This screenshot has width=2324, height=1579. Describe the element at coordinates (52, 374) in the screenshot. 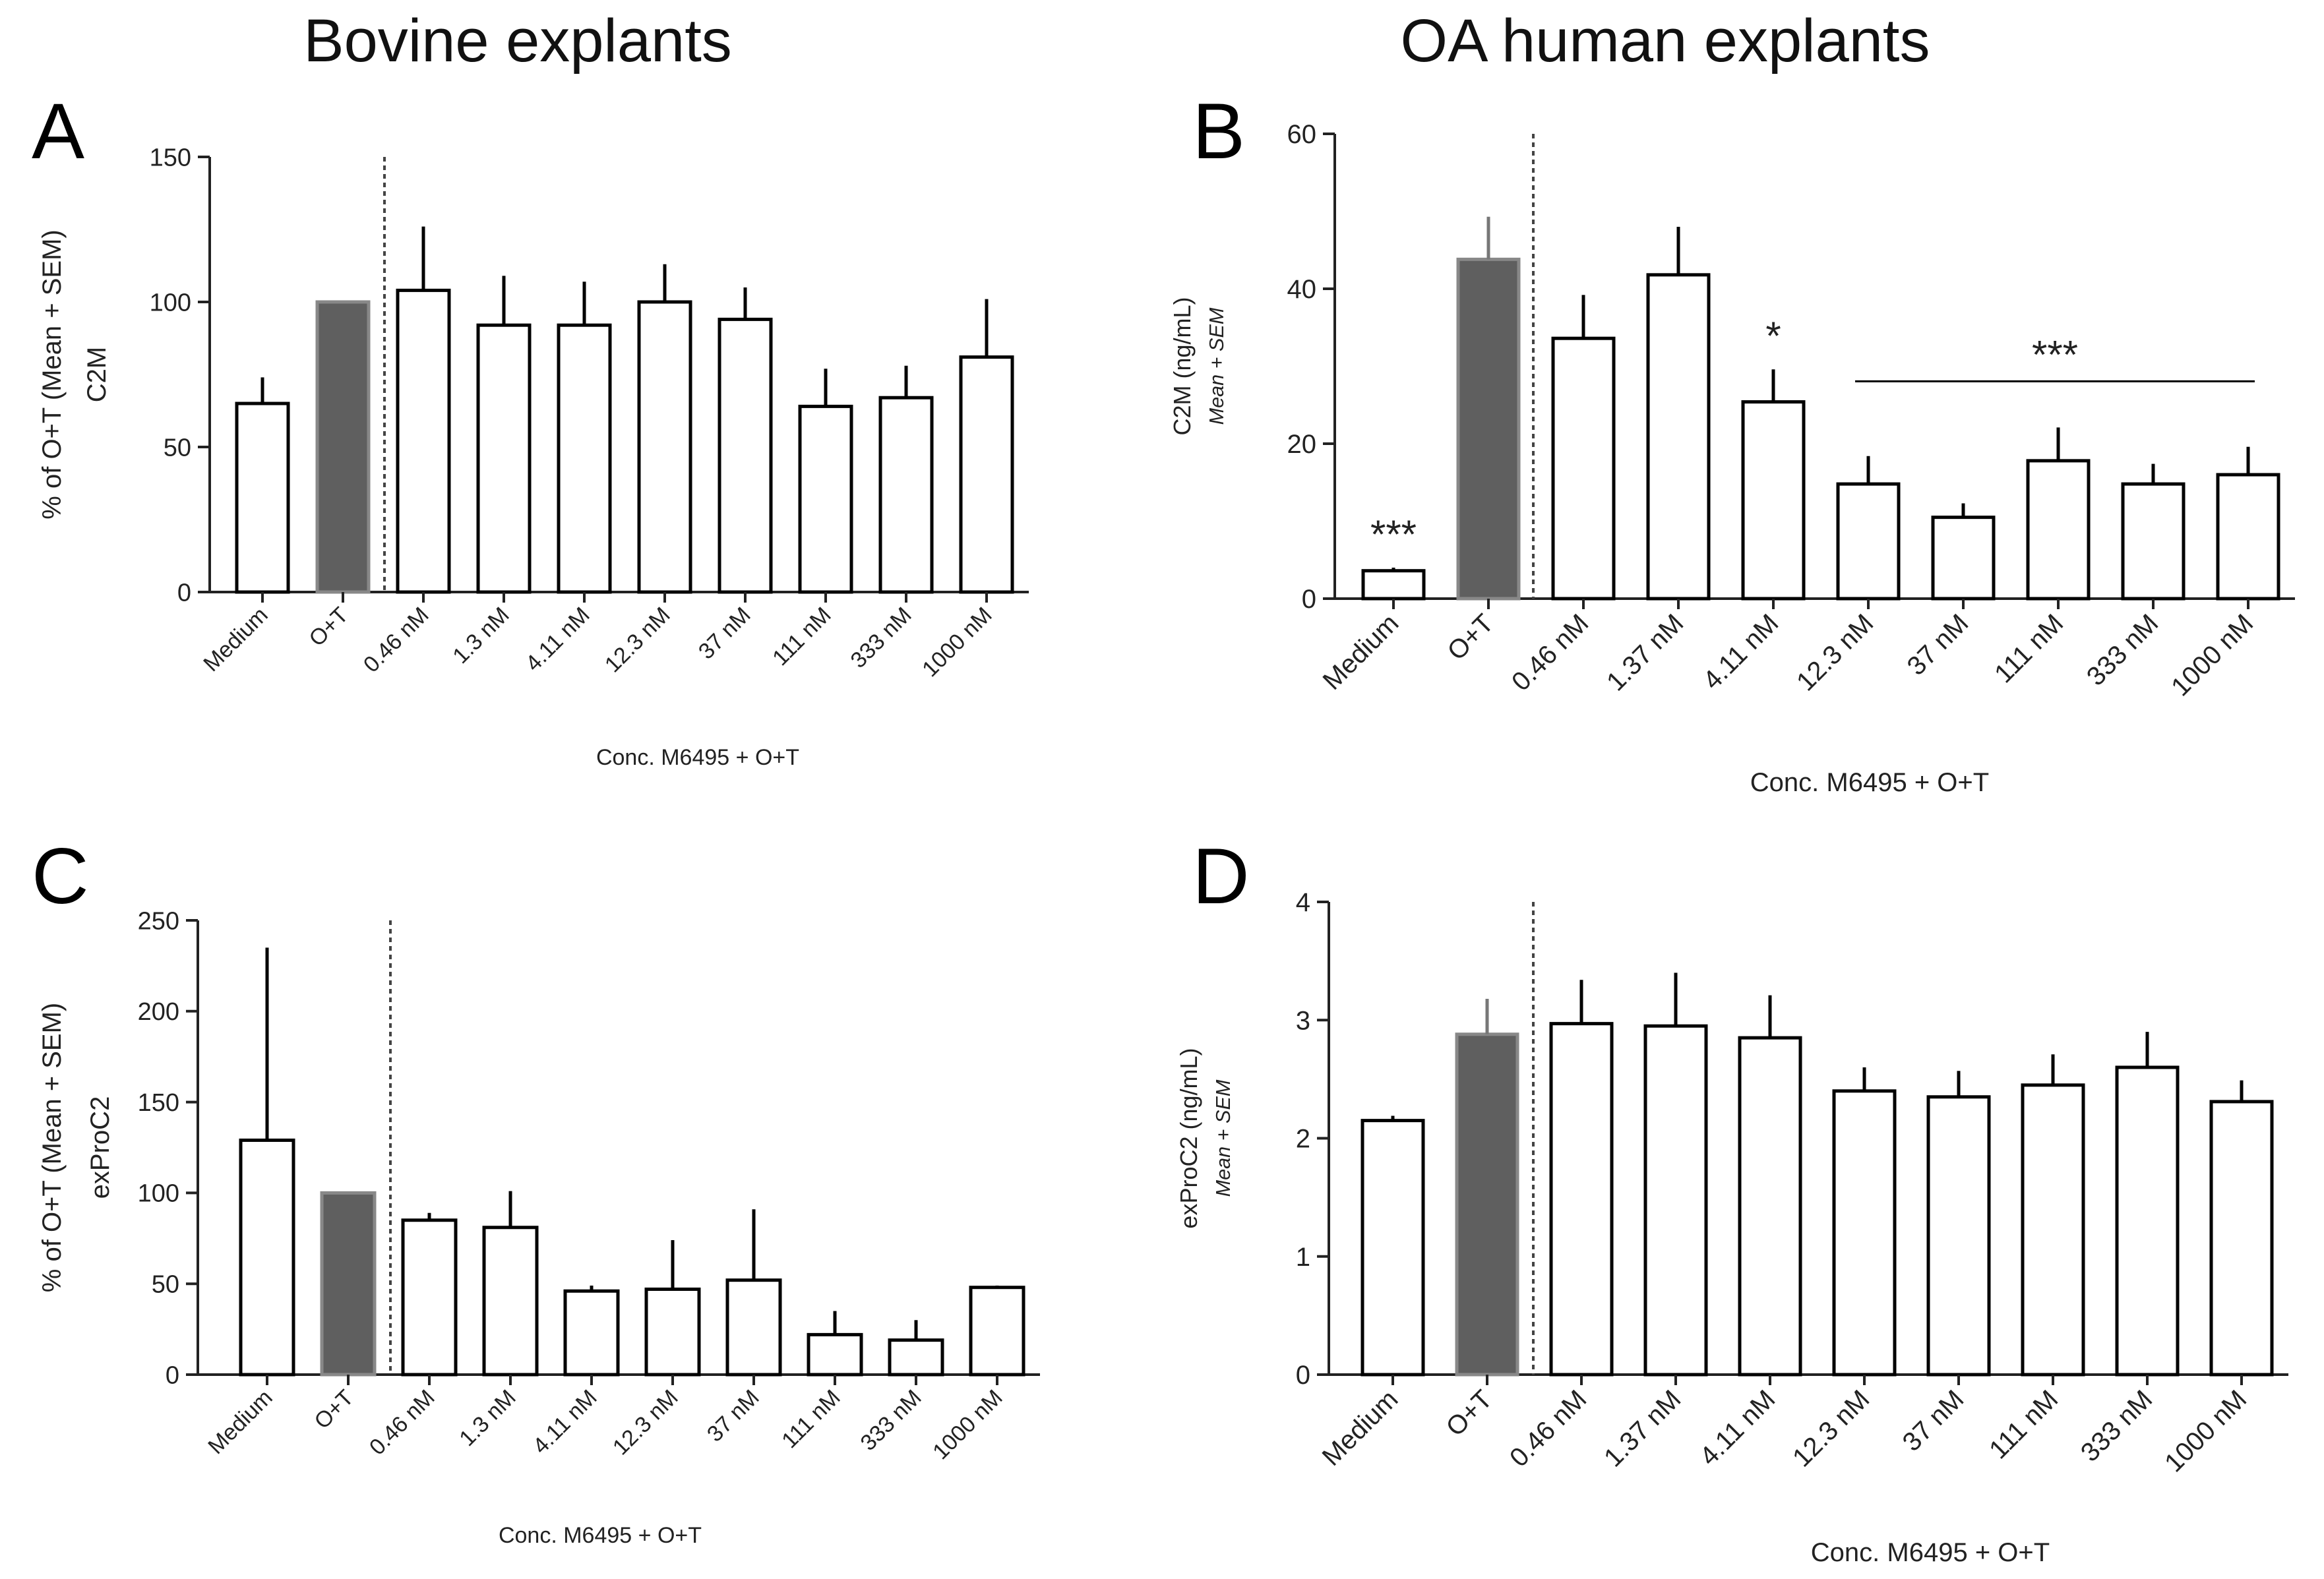

I see `y-axis-label: % of O+T (Mean + SEM)` at that location.